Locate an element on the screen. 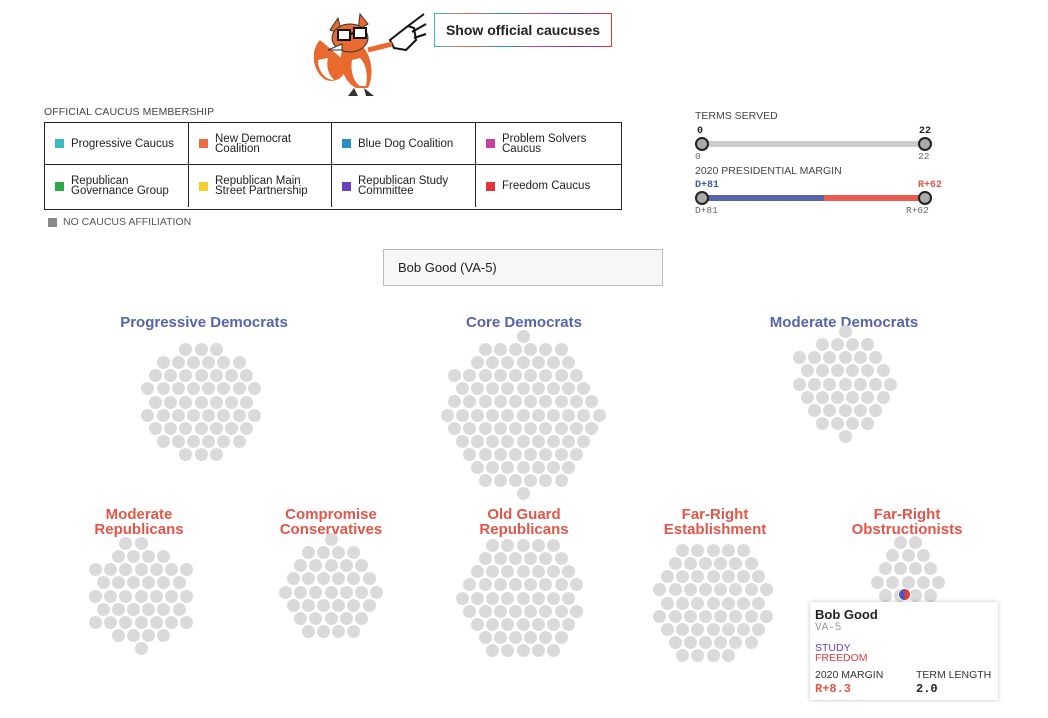 The image size is (1048, 718). terms-slider-min-handle is located at coordinates (702, 144).